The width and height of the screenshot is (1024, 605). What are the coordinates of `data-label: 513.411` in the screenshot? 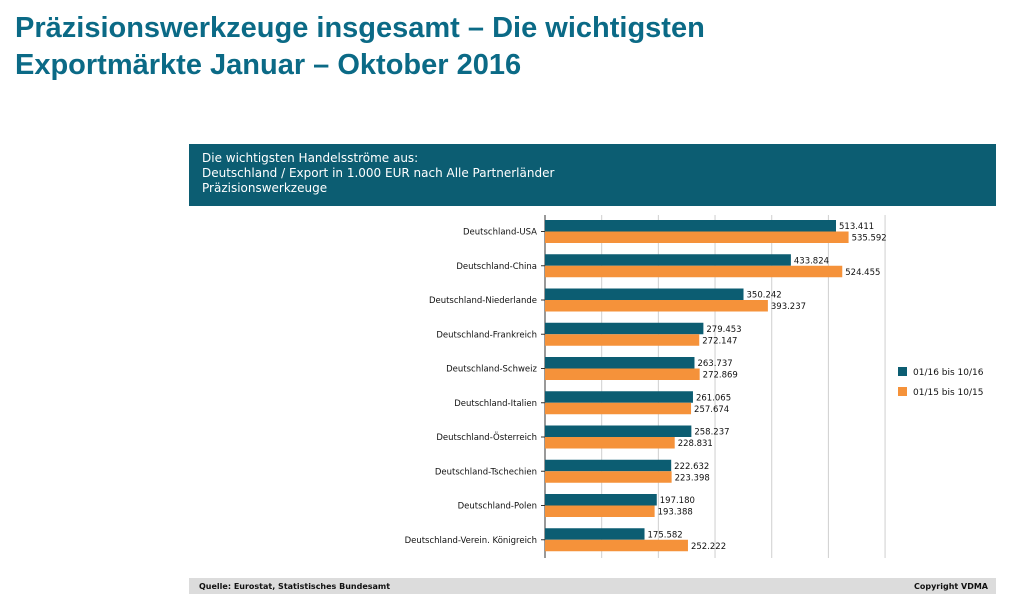 It's located at (856, 227).